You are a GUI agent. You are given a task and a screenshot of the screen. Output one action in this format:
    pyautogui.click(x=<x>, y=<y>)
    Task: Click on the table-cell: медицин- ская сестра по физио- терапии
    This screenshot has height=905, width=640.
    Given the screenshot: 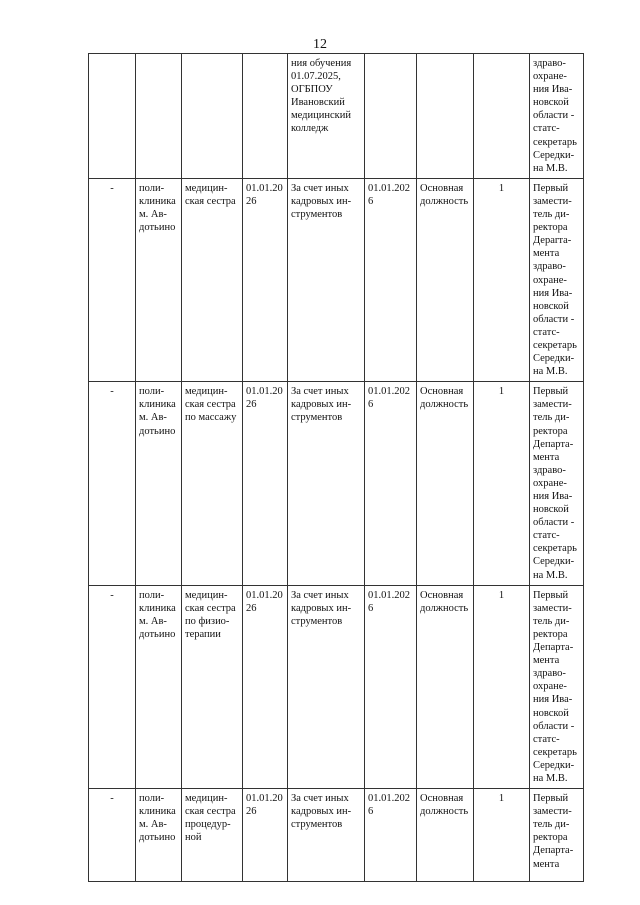 What is the action you would take?
    pyautogui.click(x=212, y=687)
    